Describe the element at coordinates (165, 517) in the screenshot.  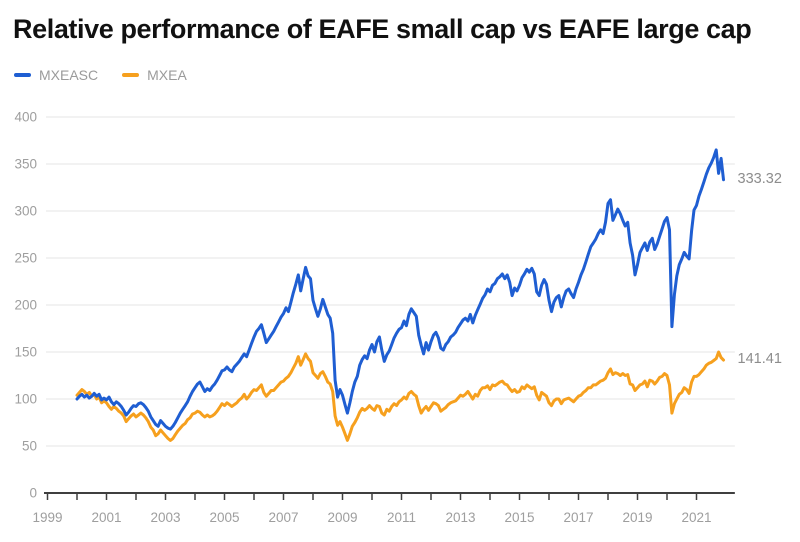
I see `x-axis-tick-label: 2003` at that location.